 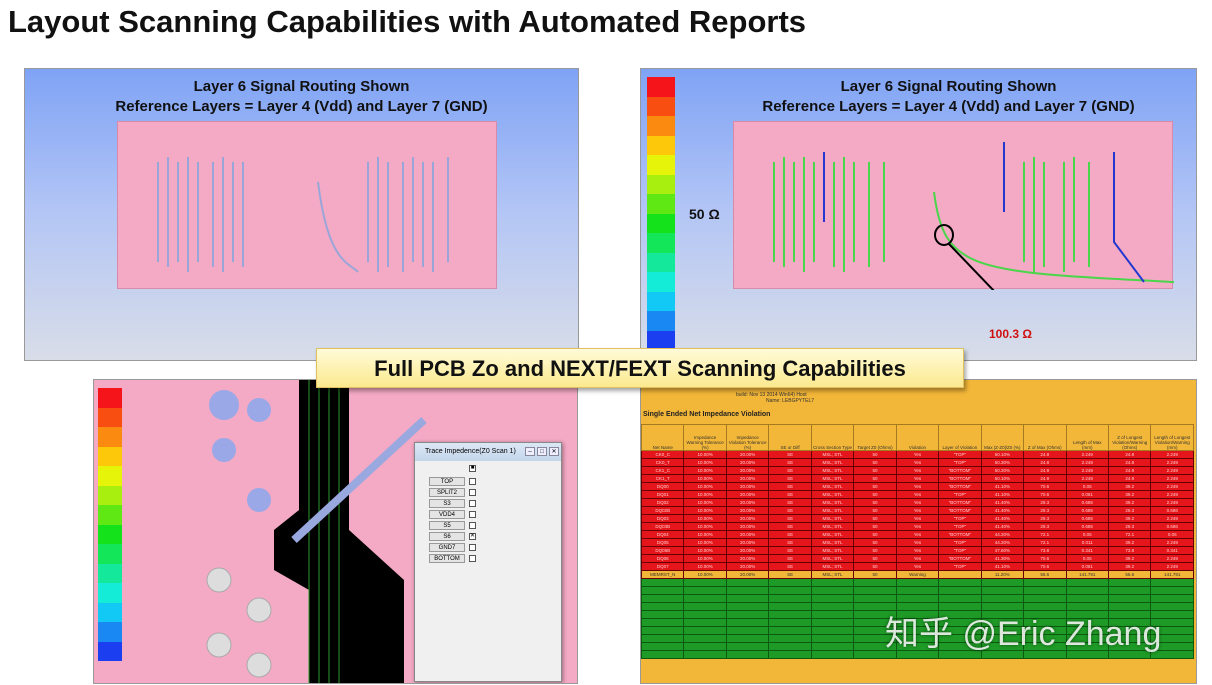 I want to click on layer-button-bottom: BOTTOM, so click(x=447, y=558).